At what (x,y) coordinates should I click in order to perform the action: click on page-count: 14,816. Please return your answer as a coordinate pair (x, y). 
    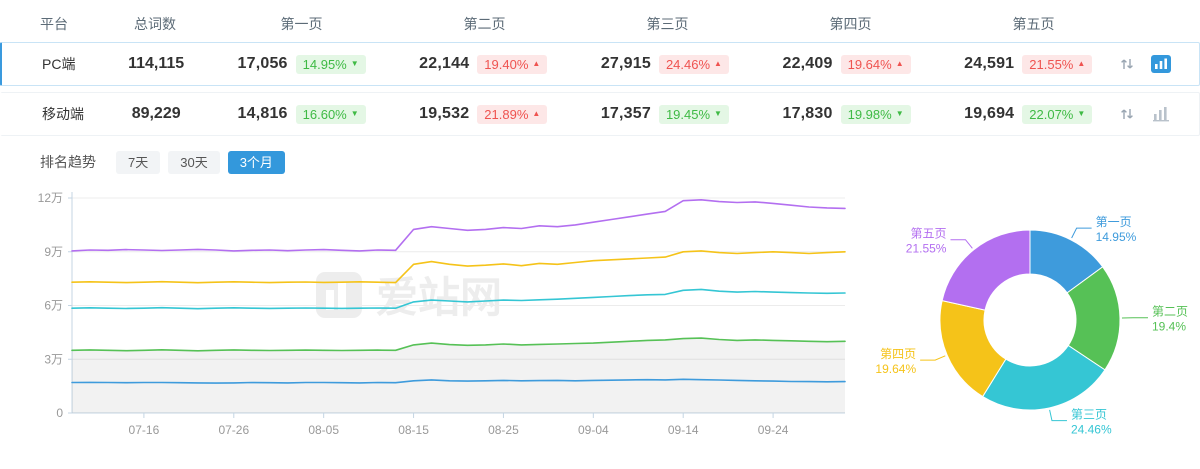
    Looking at the image, I should click on (262, 113).